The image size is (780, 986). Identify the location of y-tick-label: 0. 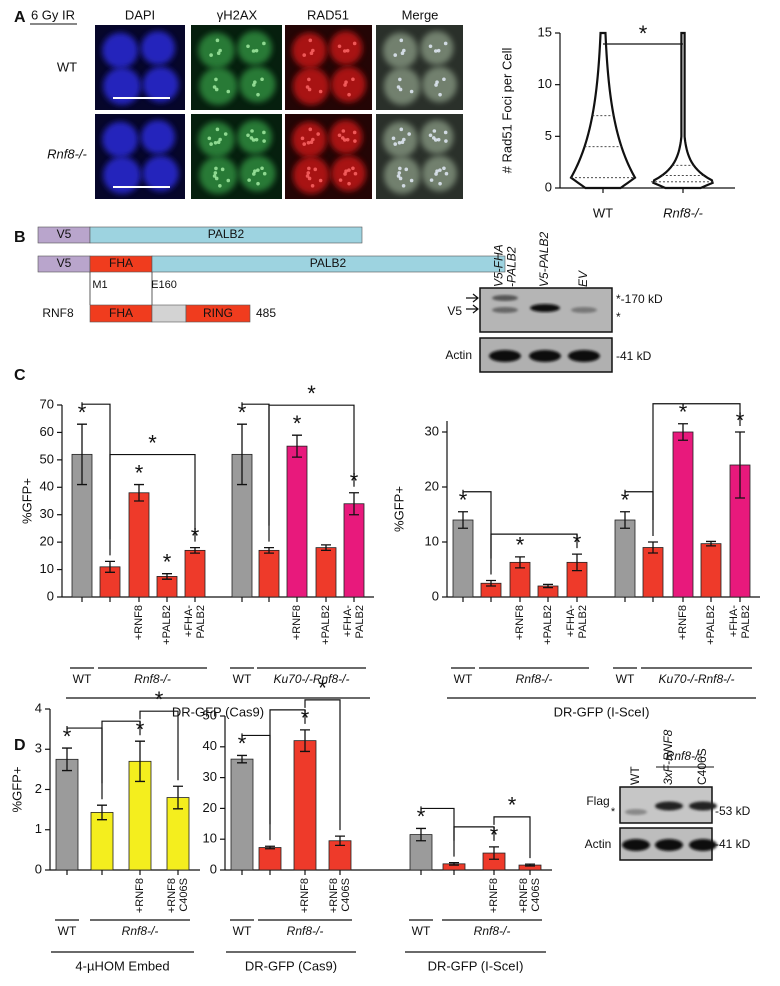
(213, 868).